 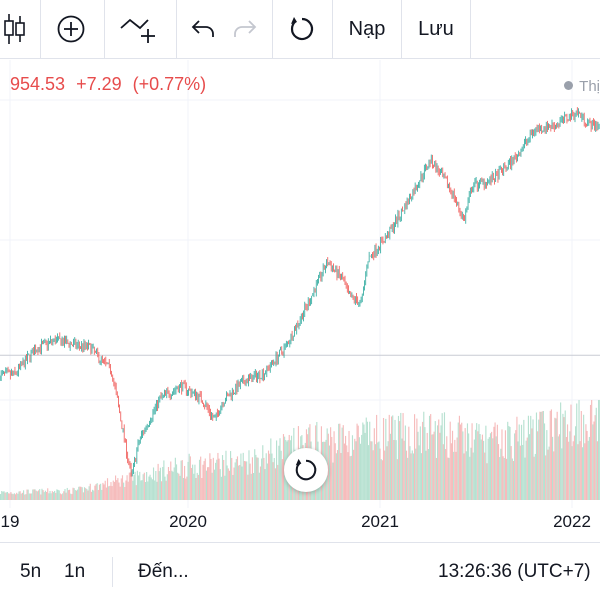 I want to click on reset-chart-button, so click(x=306, y=470).